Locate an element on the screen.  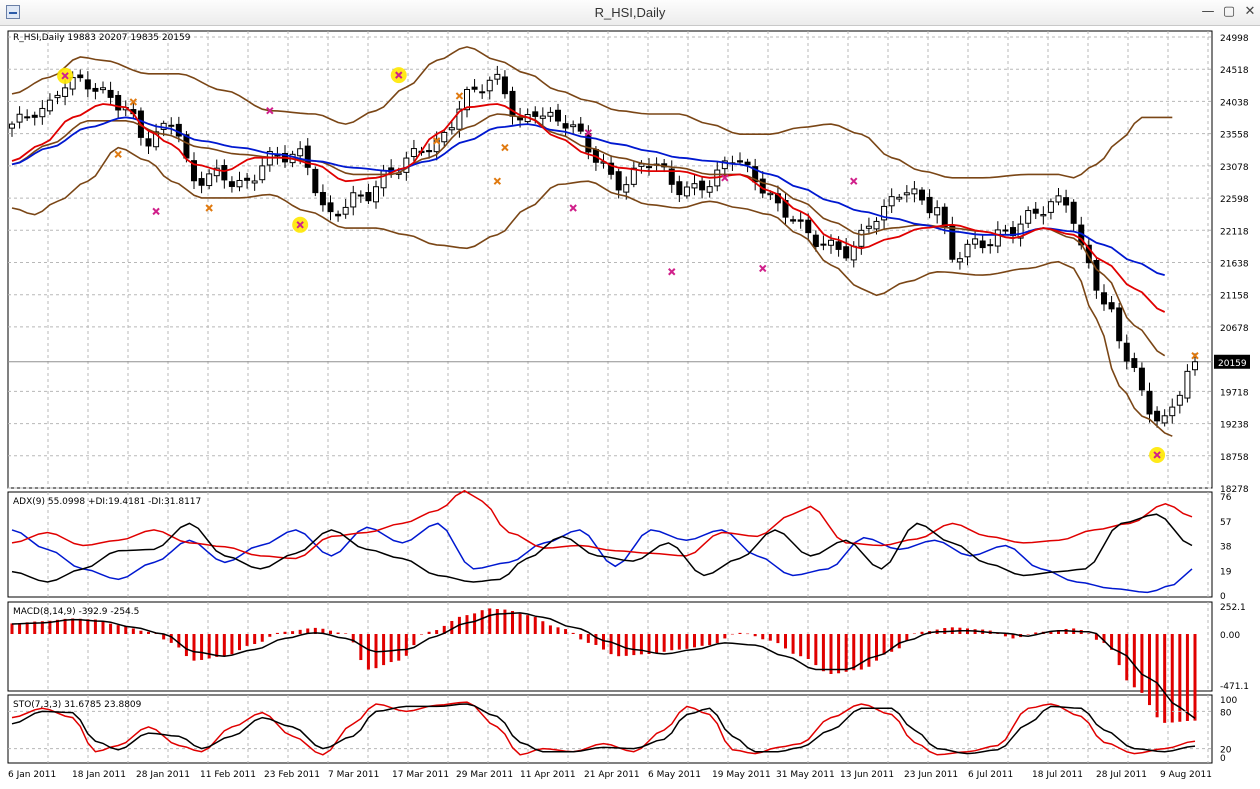
current-price-marker is located at coordinates (1232, 361).